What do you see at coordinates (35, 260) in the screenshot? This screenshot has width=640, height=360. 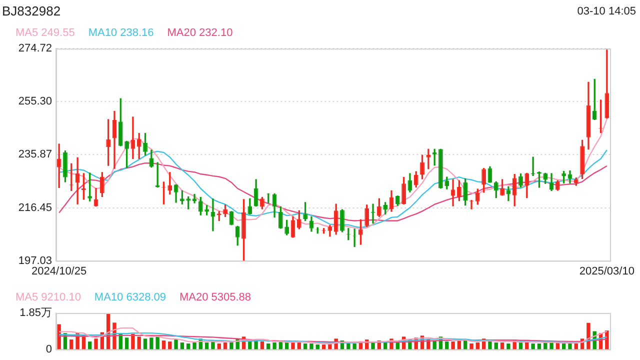 I see `y-tick-label: 197.03` at bounding box center [35, 260].